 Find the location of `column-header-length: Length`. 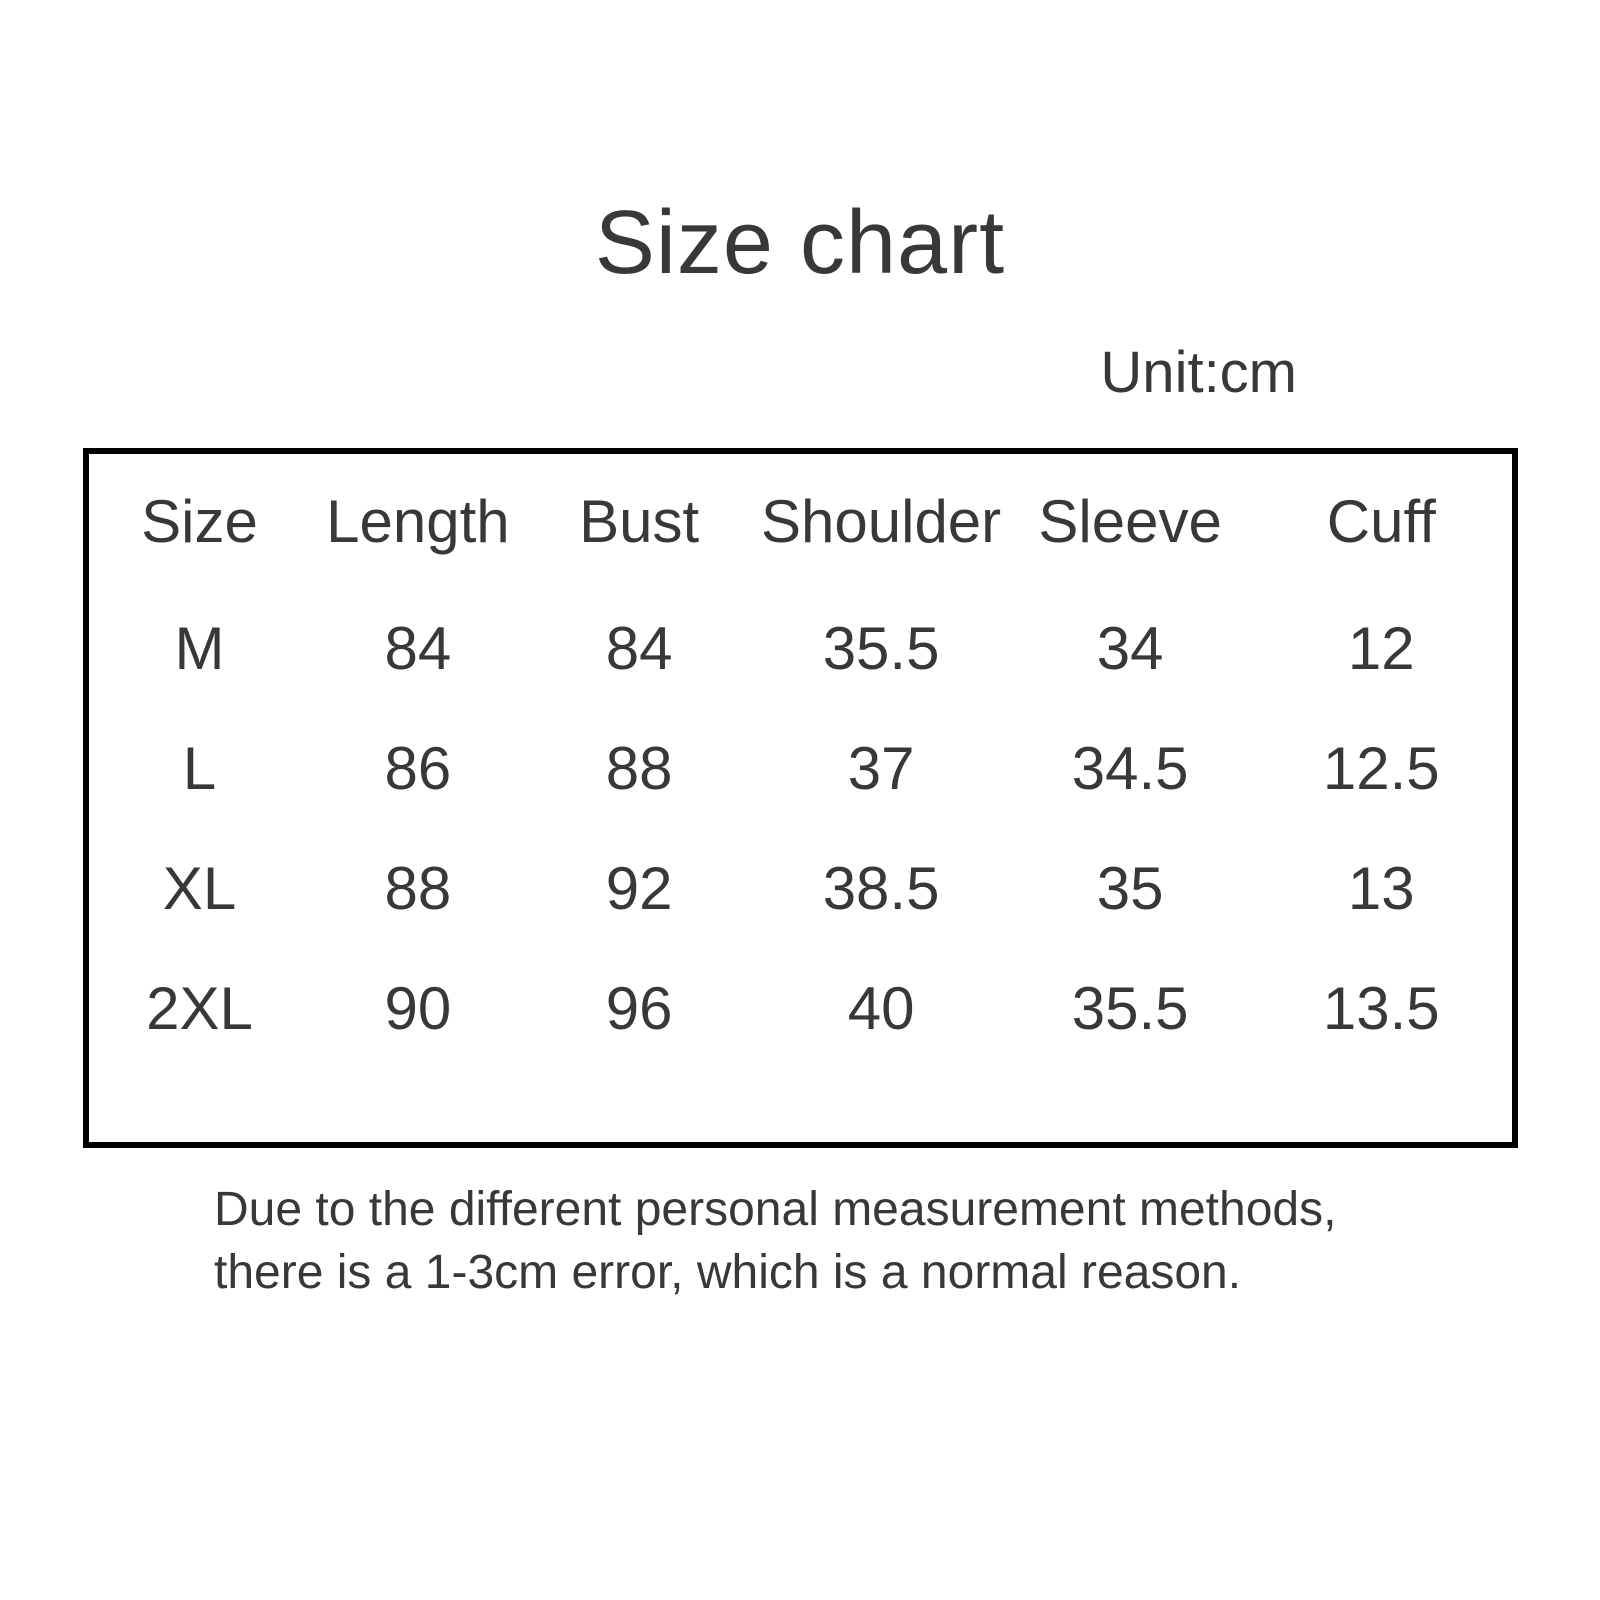

column-header-length: Length is located at coordinates (418, 521).